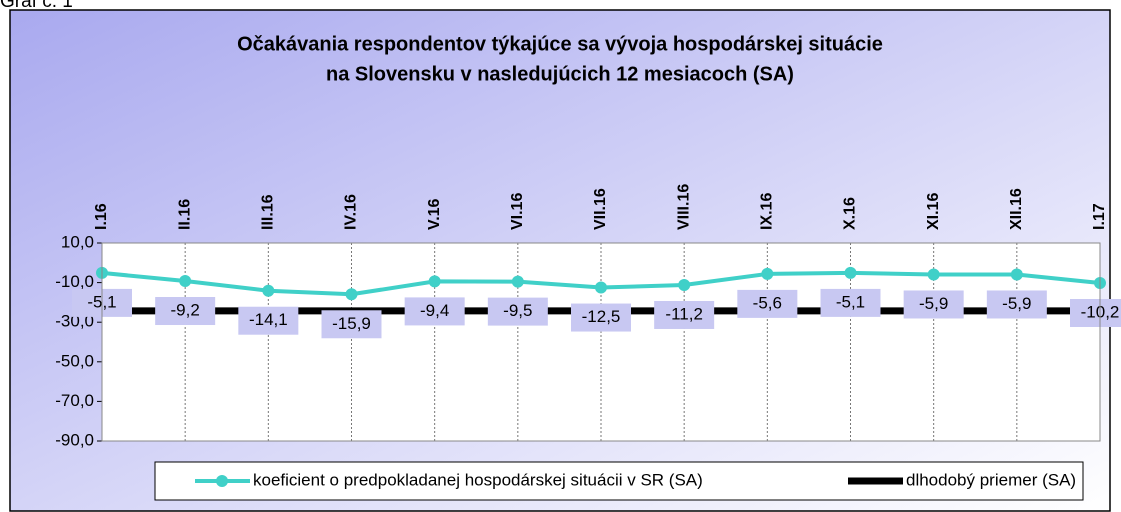  Describe the element at coordinates (74, 281) in the screenshot. I see `y-tick-label: -10,0` at that location.